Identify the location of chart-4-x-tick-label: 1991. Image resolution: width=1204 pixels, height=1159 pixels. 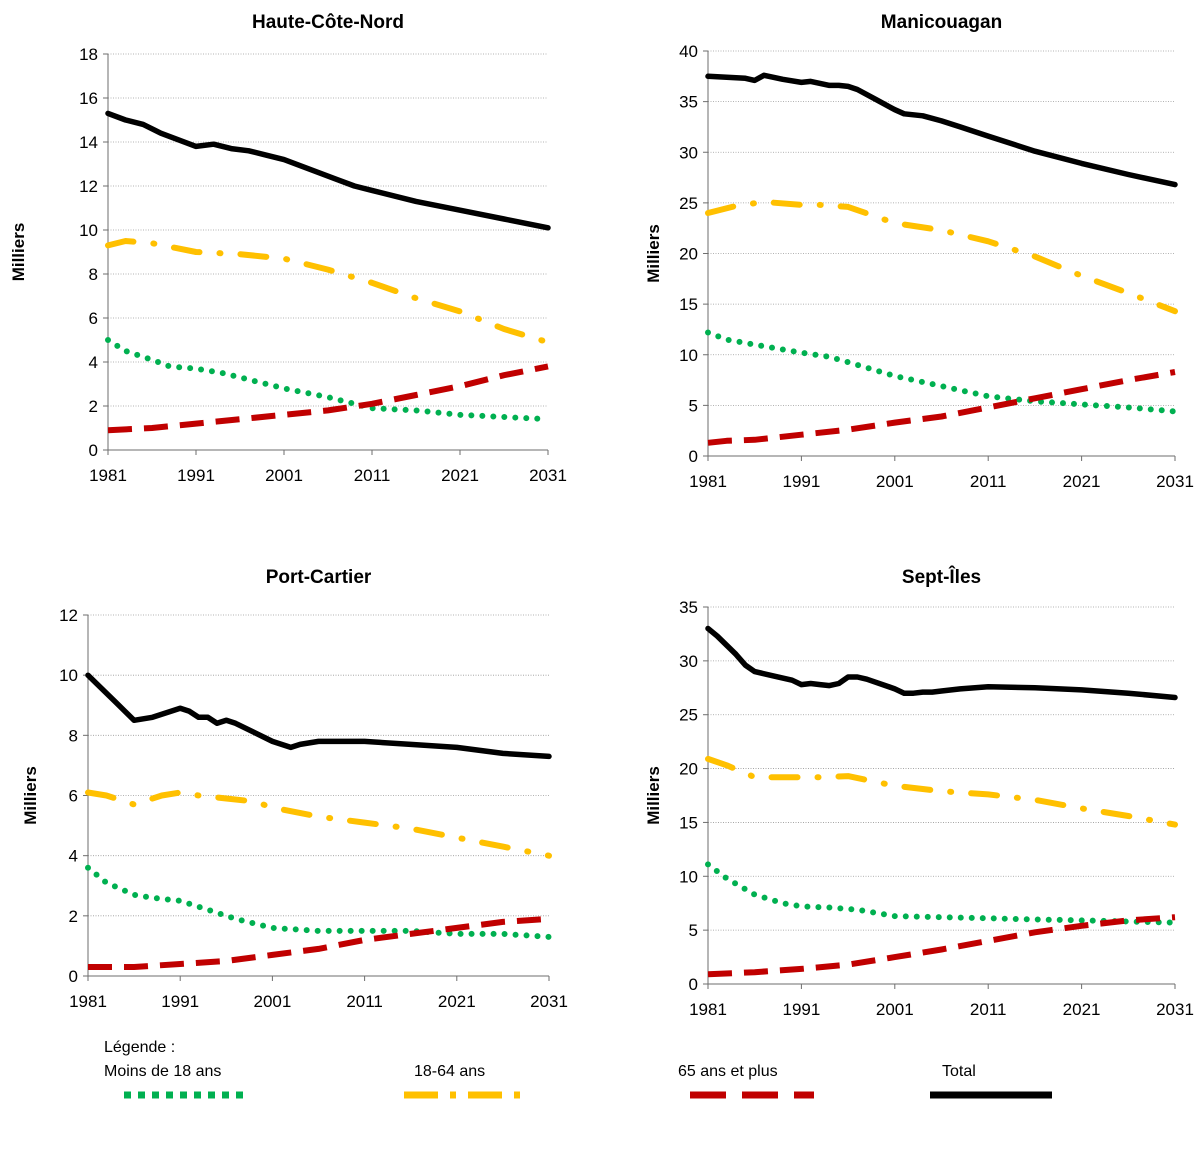
(801, 1009).